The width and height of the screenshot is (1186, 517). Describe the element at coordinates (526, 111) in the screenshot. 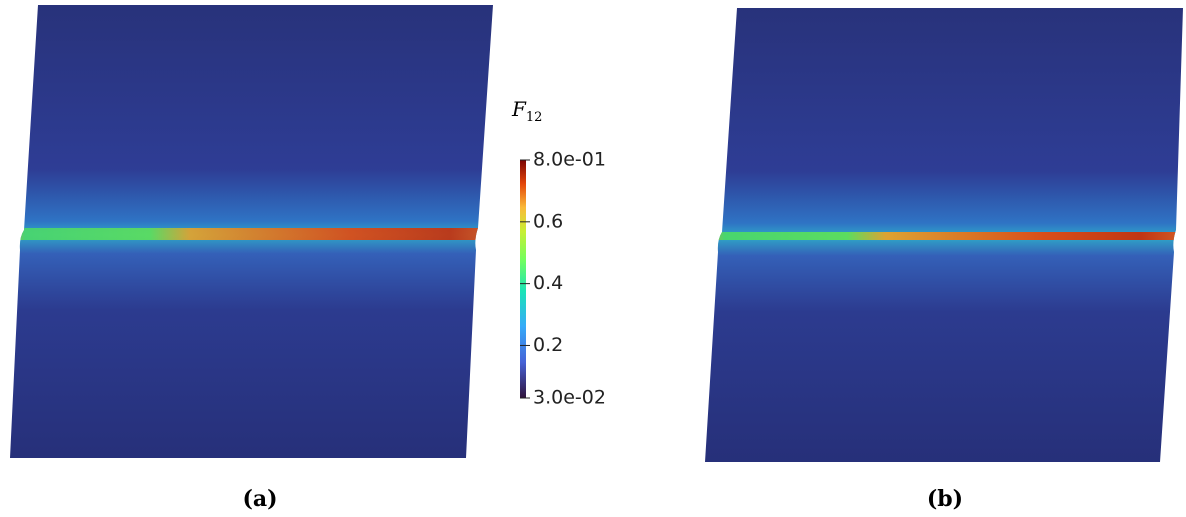

I see `colorbar-title: F12` at that location.